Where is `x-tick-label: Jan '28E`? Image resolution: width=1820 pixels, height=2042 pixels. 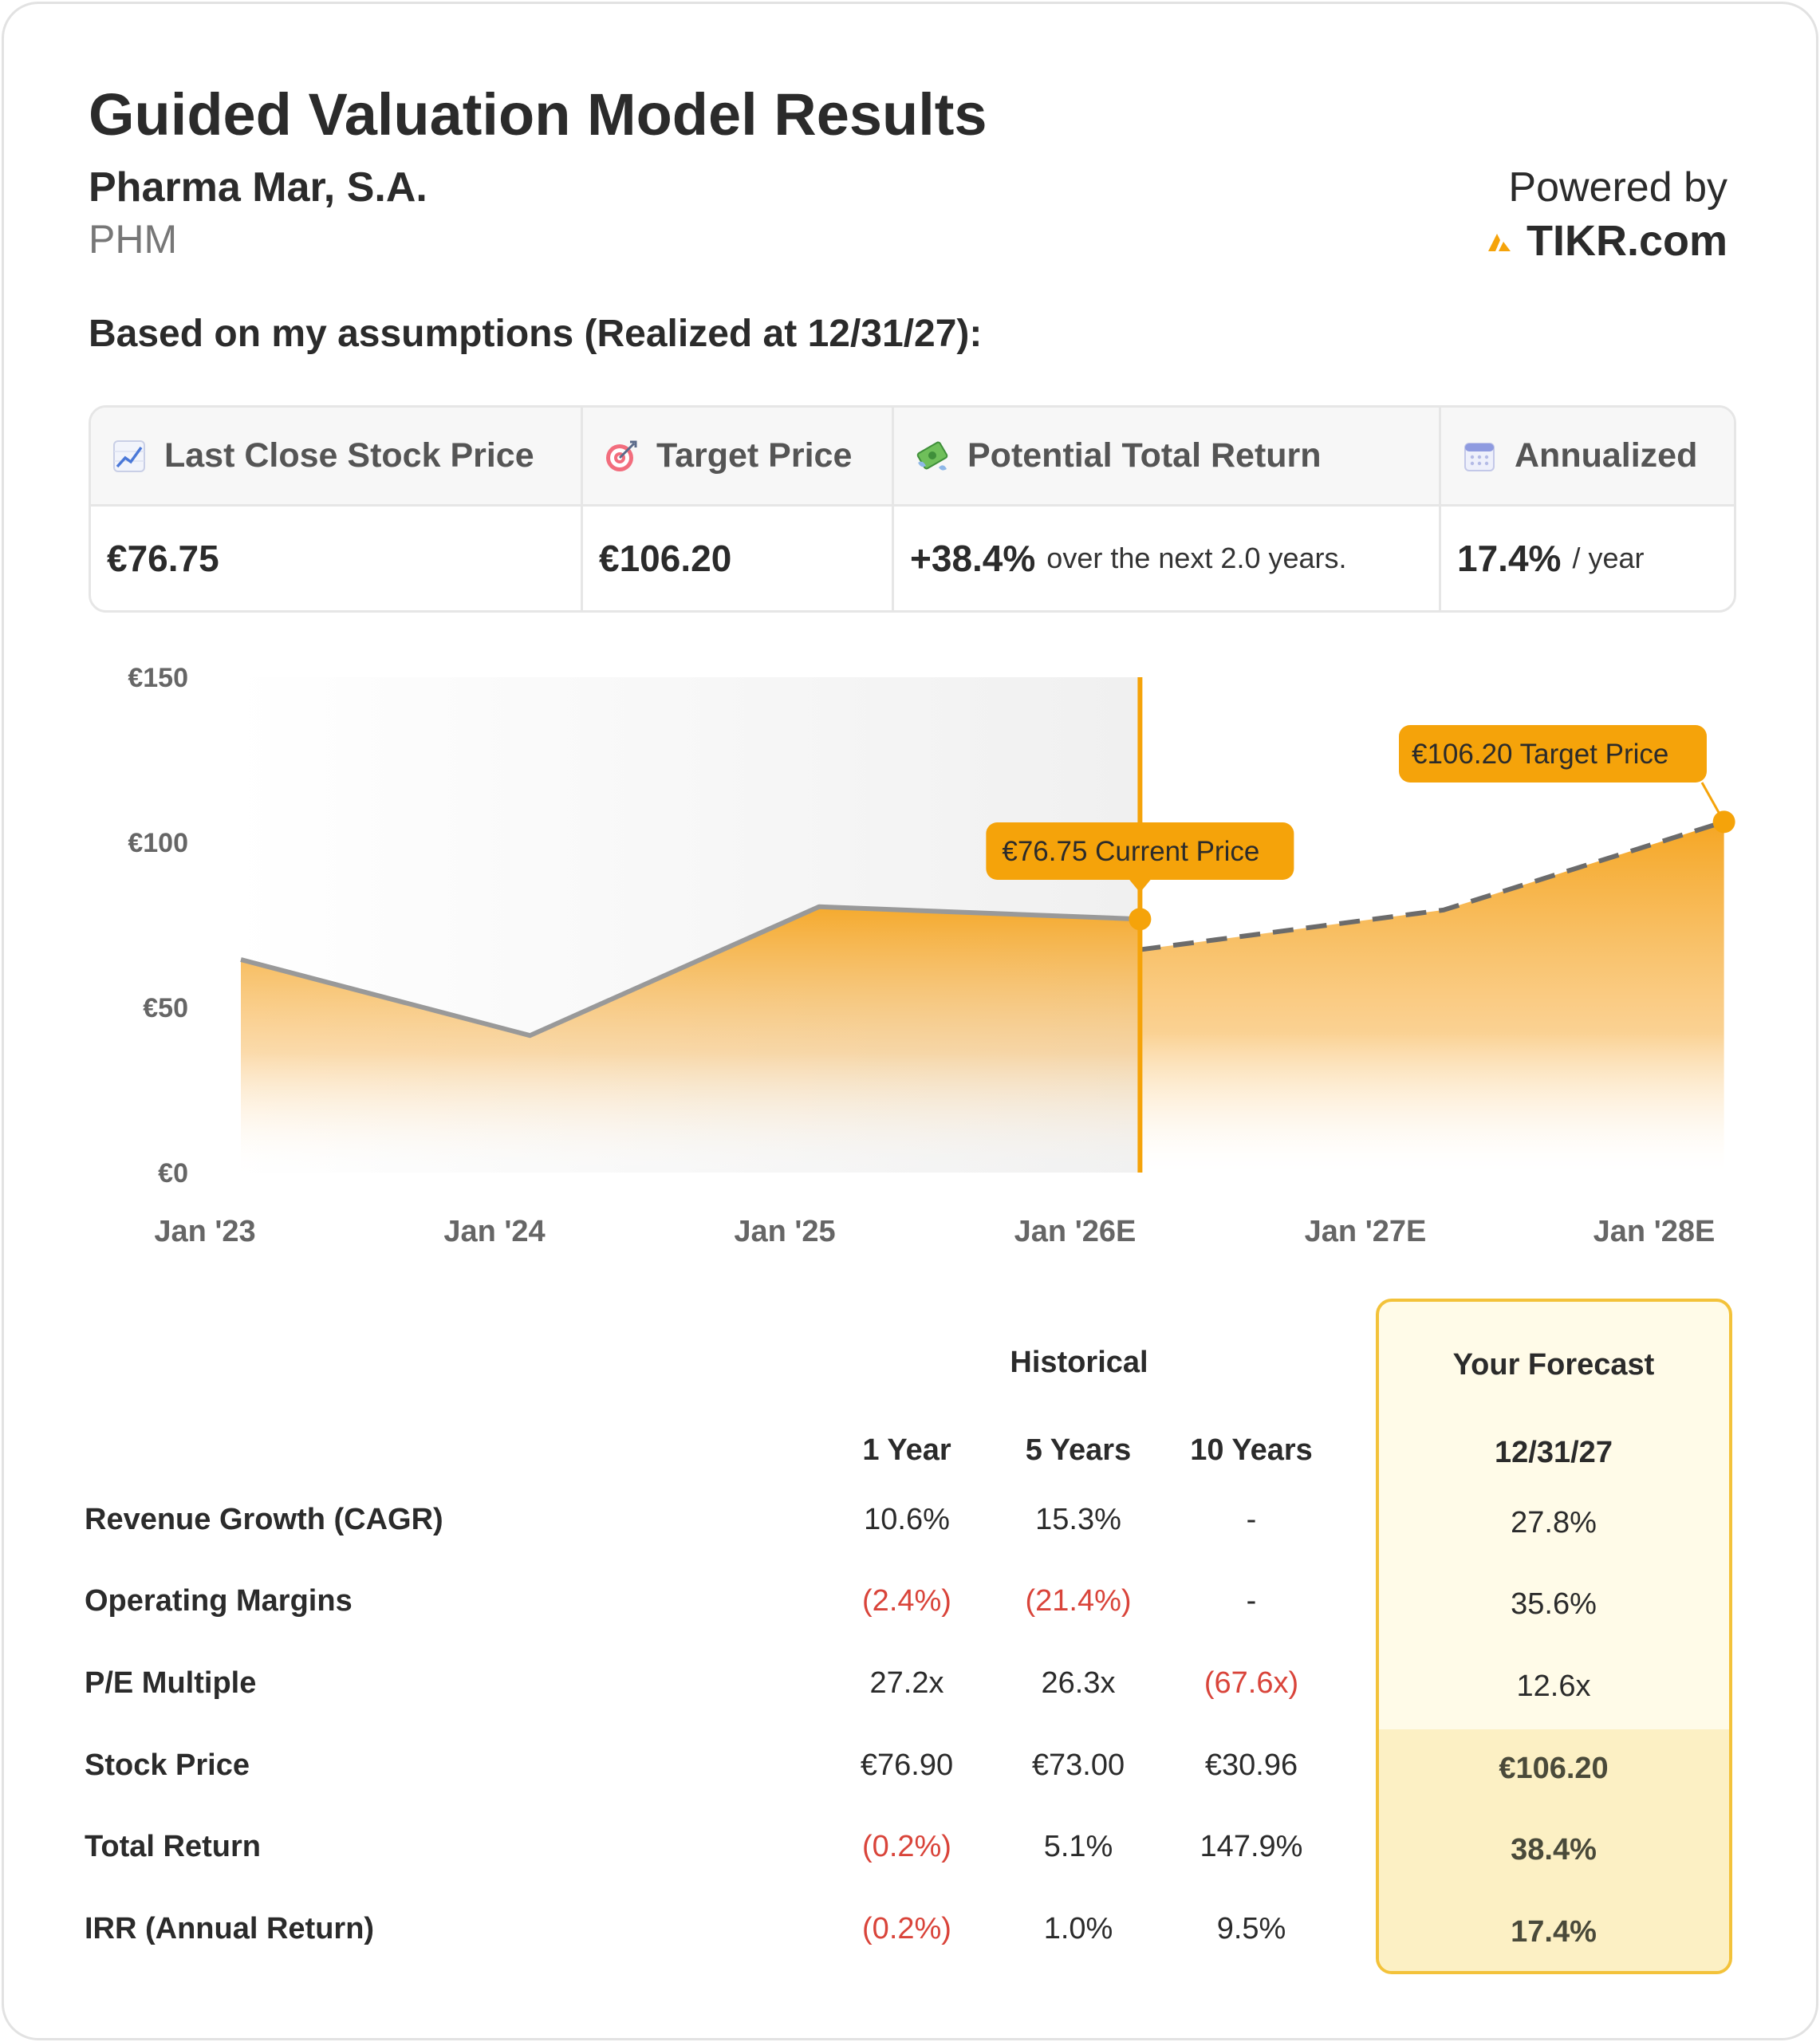 x-tick-label: Jan '28E is located at coordinates (1654, 1231).